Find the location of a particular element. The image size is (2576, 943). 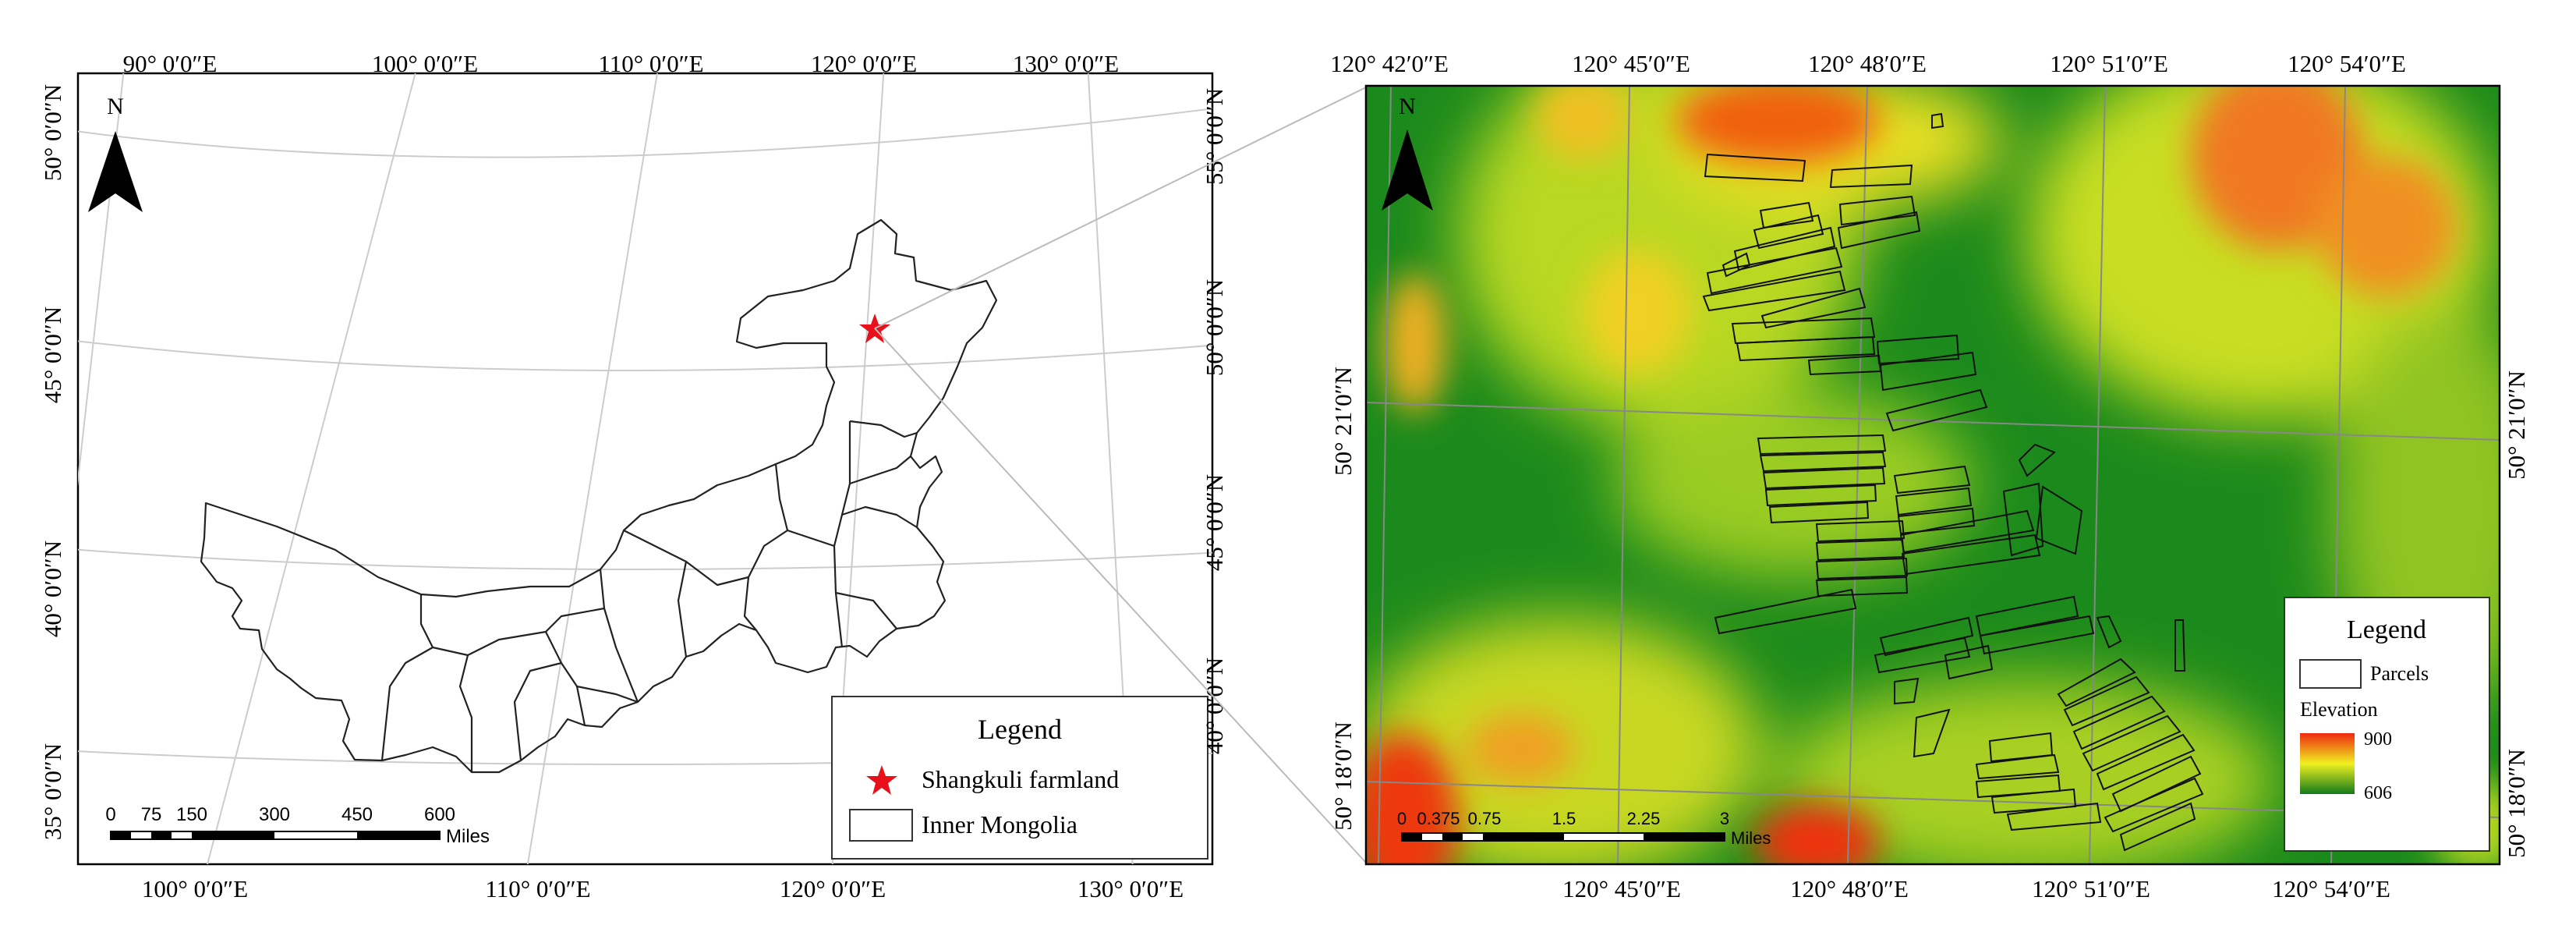

left-legend-title: Legend is located at coordinates (1020, 729).